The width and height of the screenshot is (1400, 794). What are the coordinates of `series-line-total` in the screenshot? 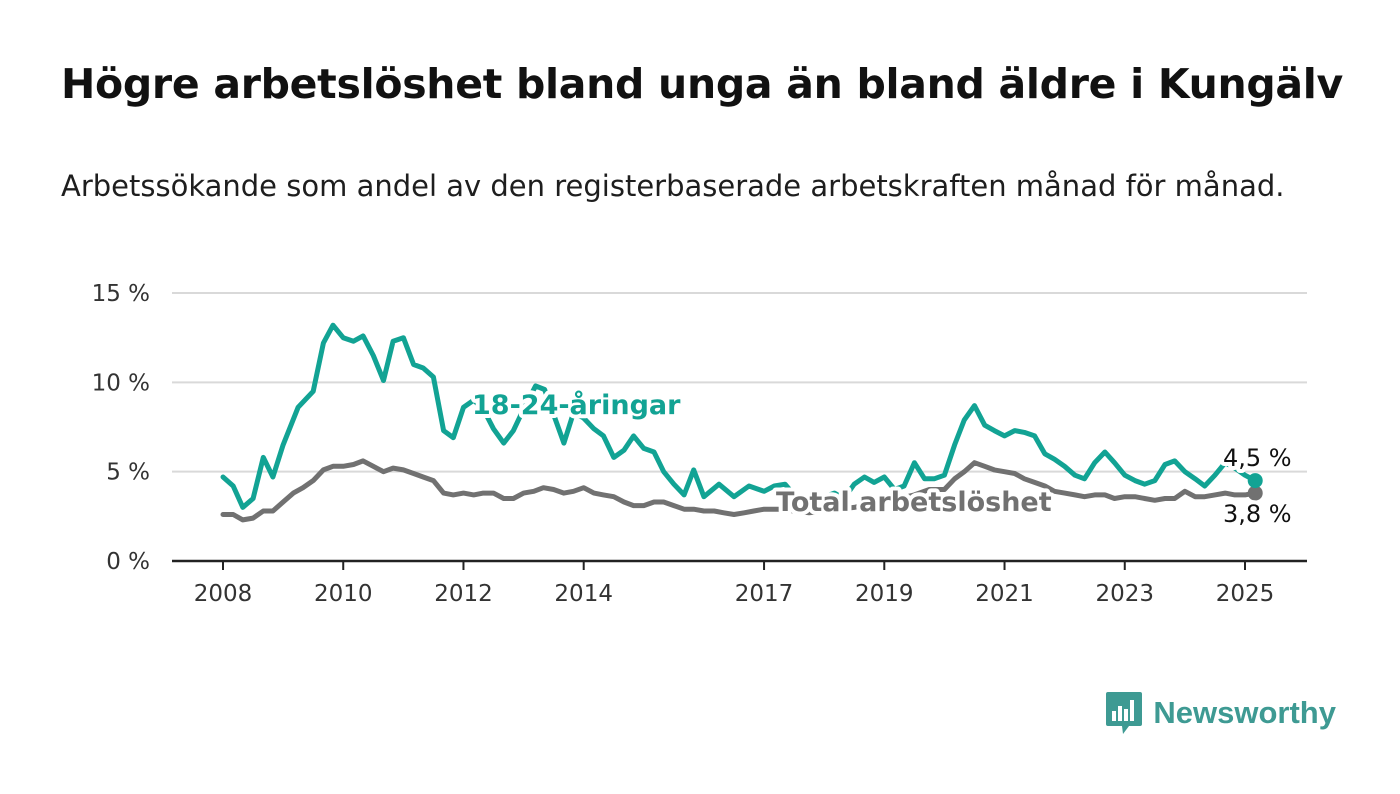 It's located at (739, 490).